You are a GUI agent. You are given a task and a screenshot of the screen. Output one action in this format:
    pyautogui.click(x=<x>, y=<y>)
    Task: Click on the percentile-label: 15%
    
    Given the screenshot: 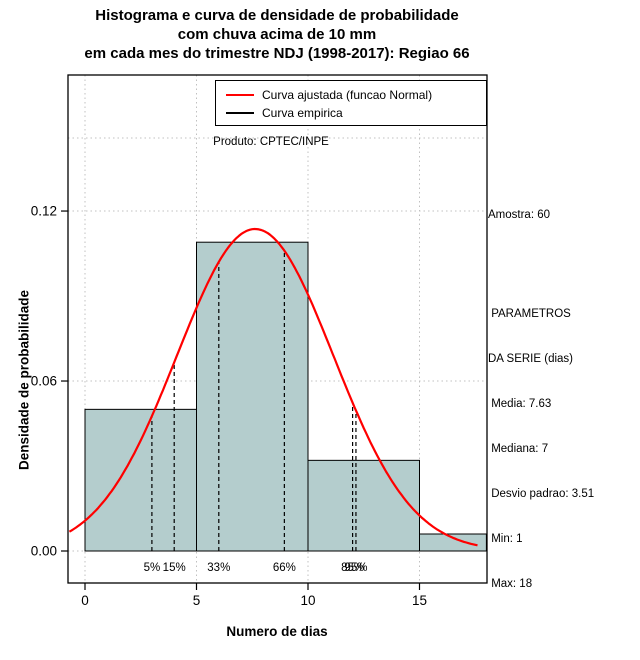 What is the action you would take?
    pyautogui.click(x=174, y=568)
    